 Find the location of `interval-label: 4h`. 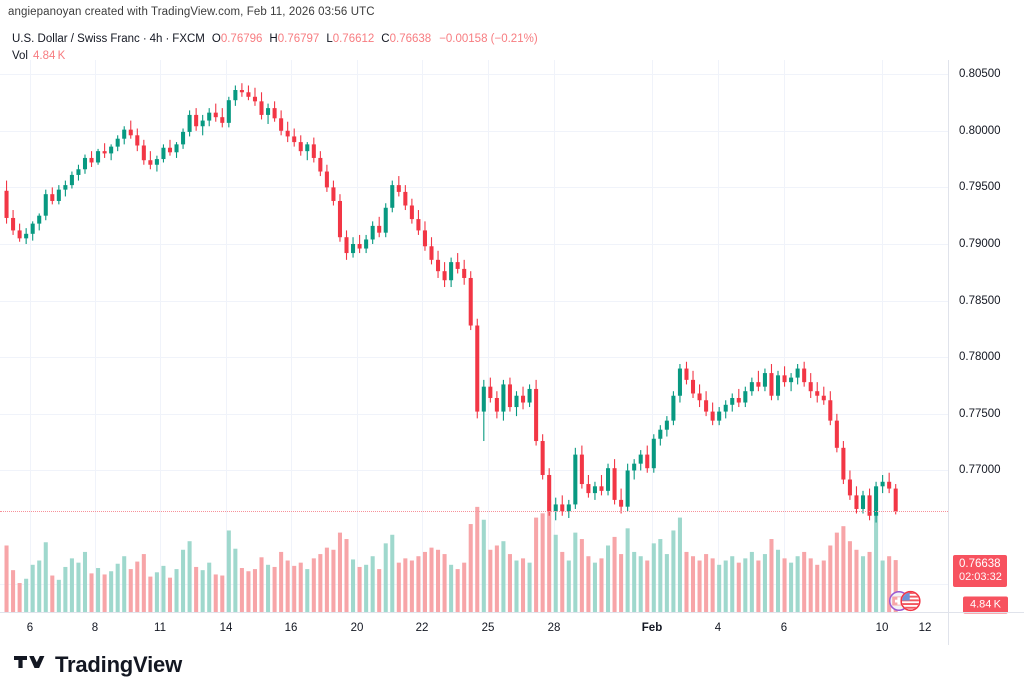

interval-label: 4h is located at coordinates (156, 39).